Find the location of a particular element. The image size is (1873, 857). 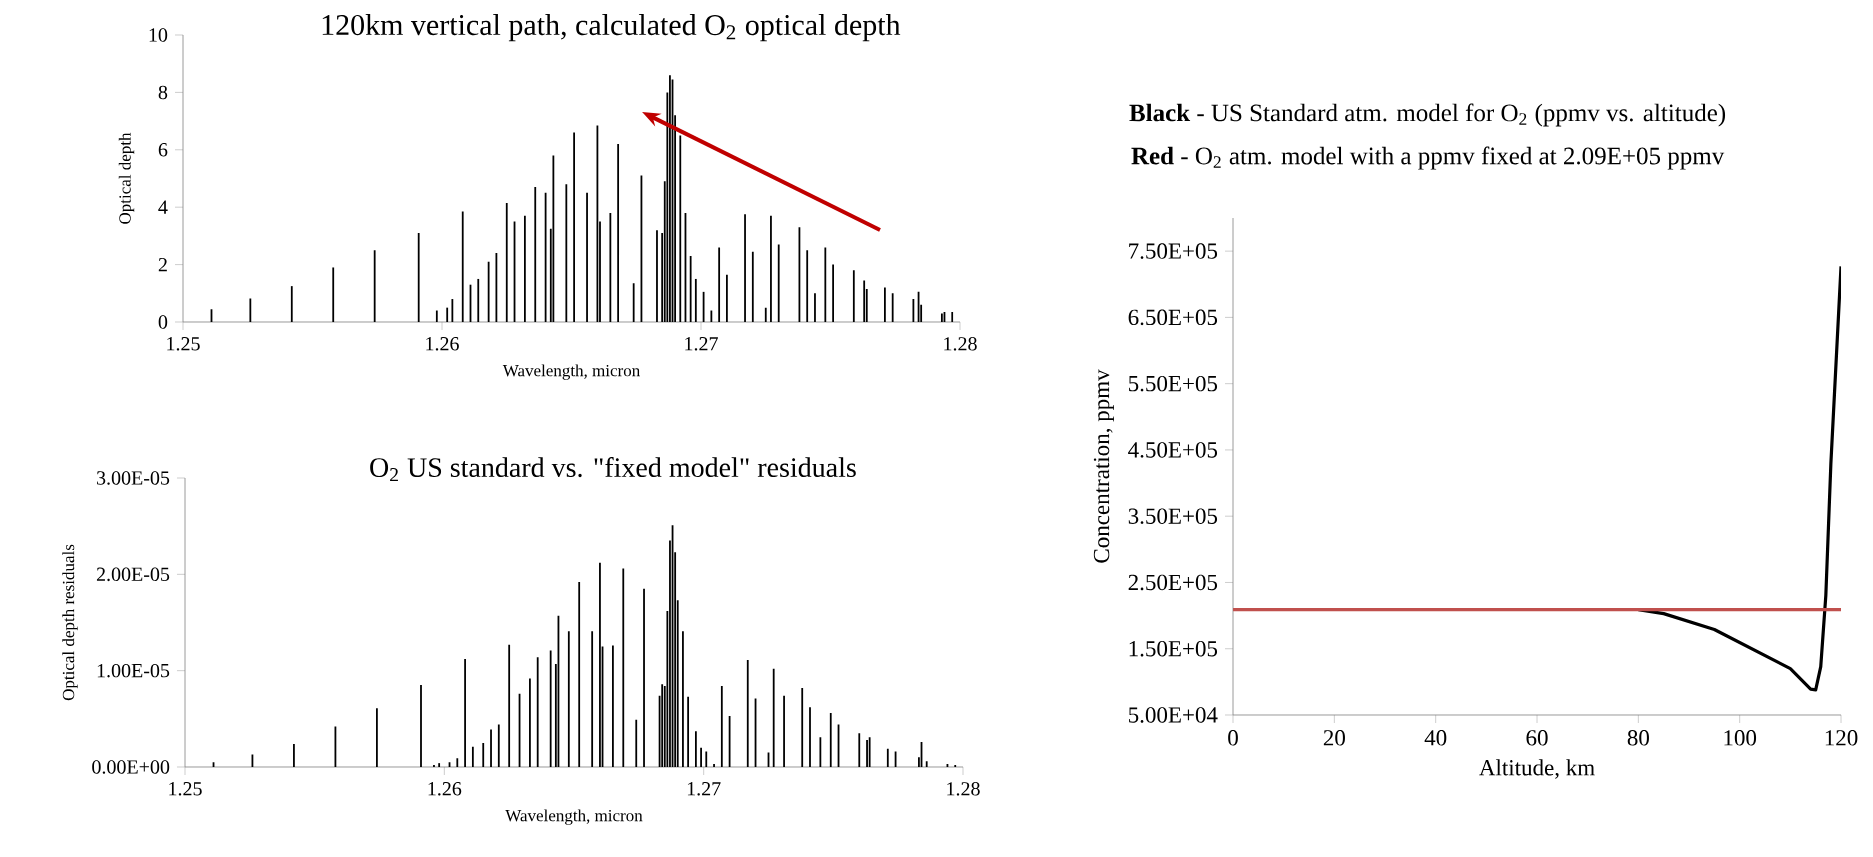

x-tick-label: 100 is located at coordinates (1740, 738).